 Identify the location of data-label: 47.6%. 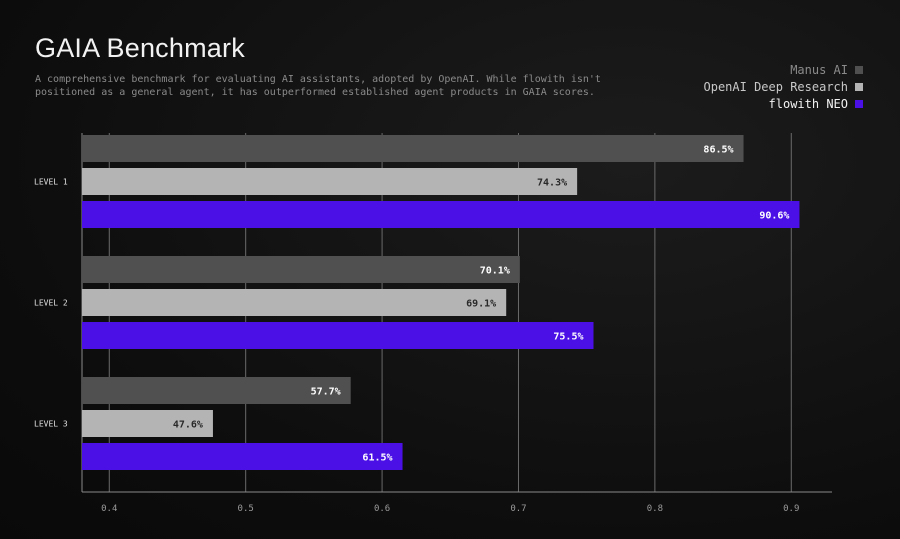
(188, 425).